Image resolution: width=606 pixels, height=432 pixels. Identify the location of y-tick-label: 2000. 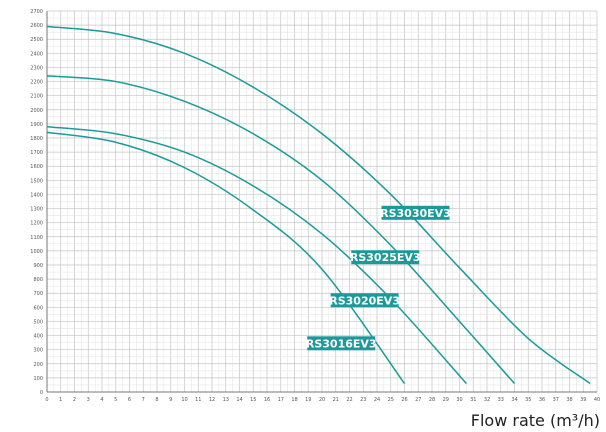
(36, 111).